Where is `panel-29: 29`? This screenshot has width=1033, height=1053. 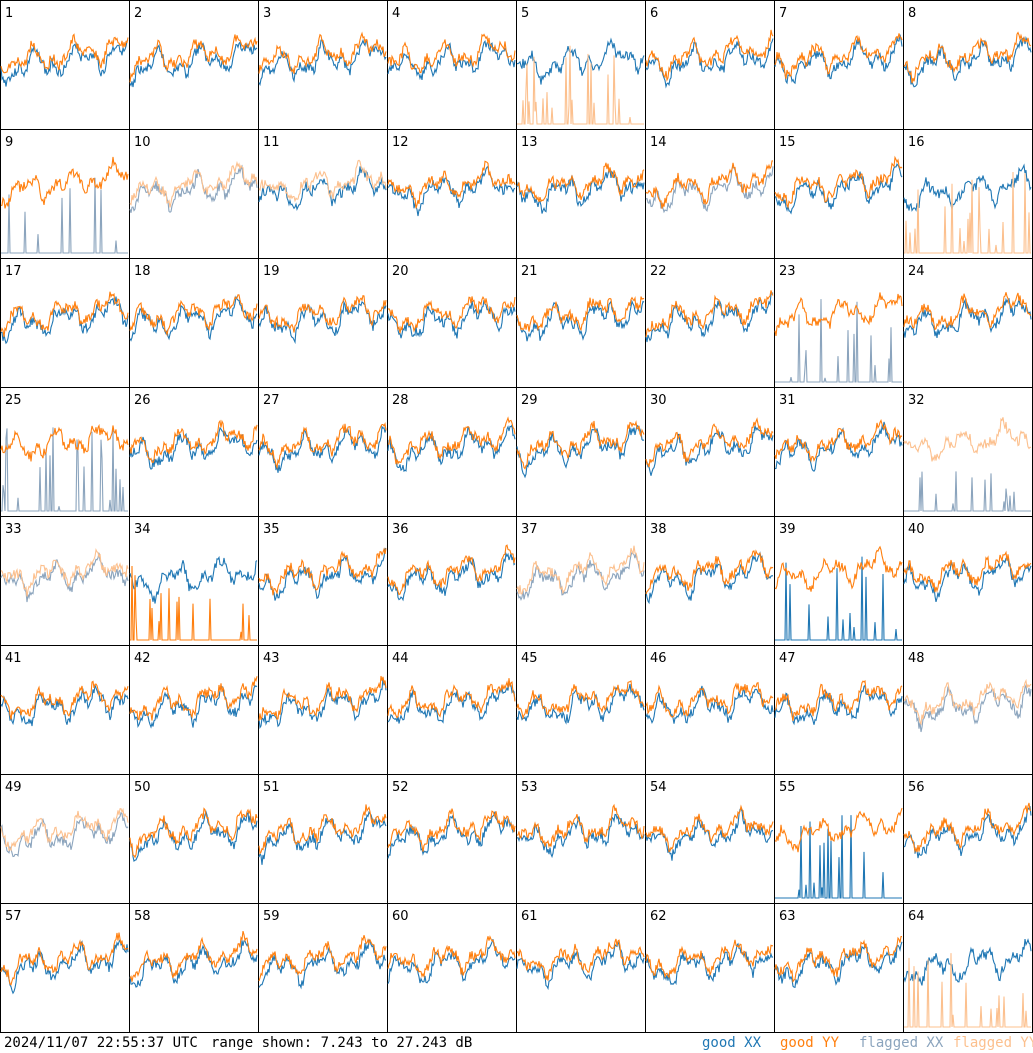 panel-29: 29 is located at coordinates (581, 452).